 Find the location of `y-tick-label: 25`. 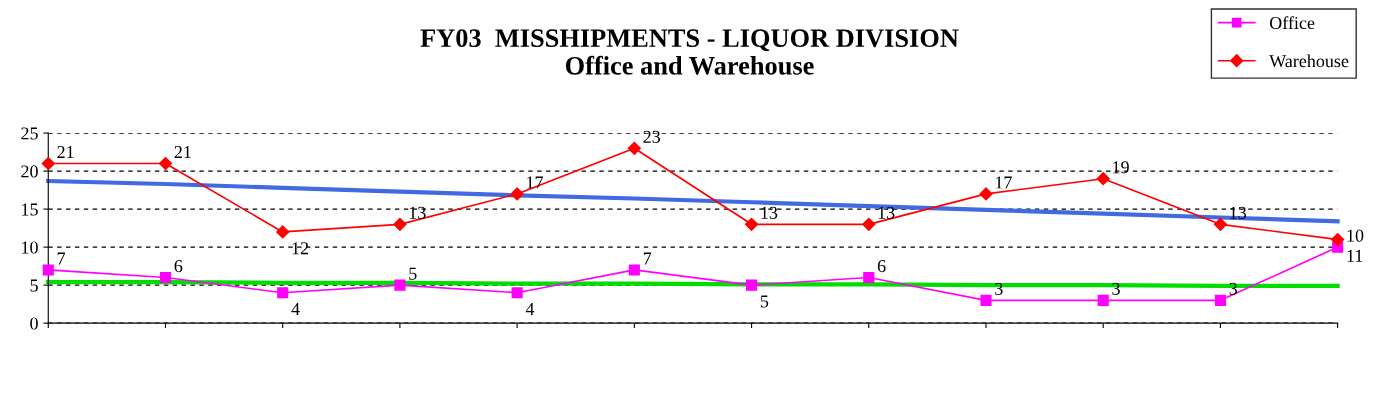

y-tick-label: 25 is located at coordinates (29, 133).